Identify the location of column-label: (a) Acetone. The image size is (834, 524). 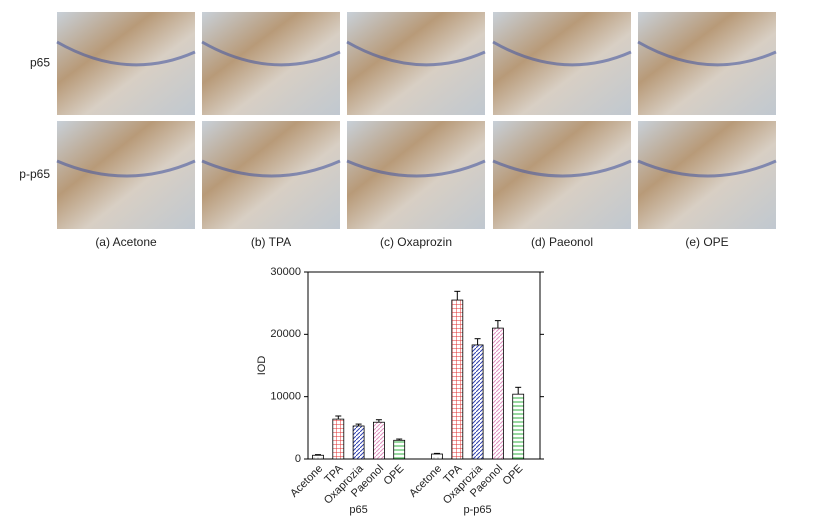
(126, 242).